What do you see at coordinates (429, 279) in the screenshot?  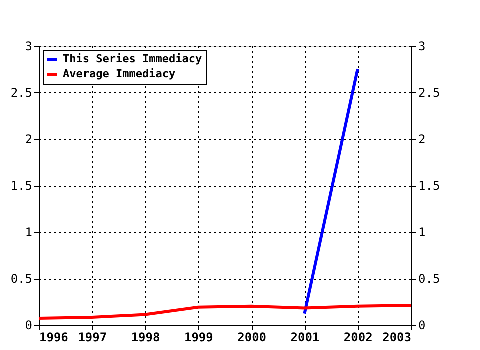 I see `y2-tick-label: 0.5` at bounding box center [429, 279].